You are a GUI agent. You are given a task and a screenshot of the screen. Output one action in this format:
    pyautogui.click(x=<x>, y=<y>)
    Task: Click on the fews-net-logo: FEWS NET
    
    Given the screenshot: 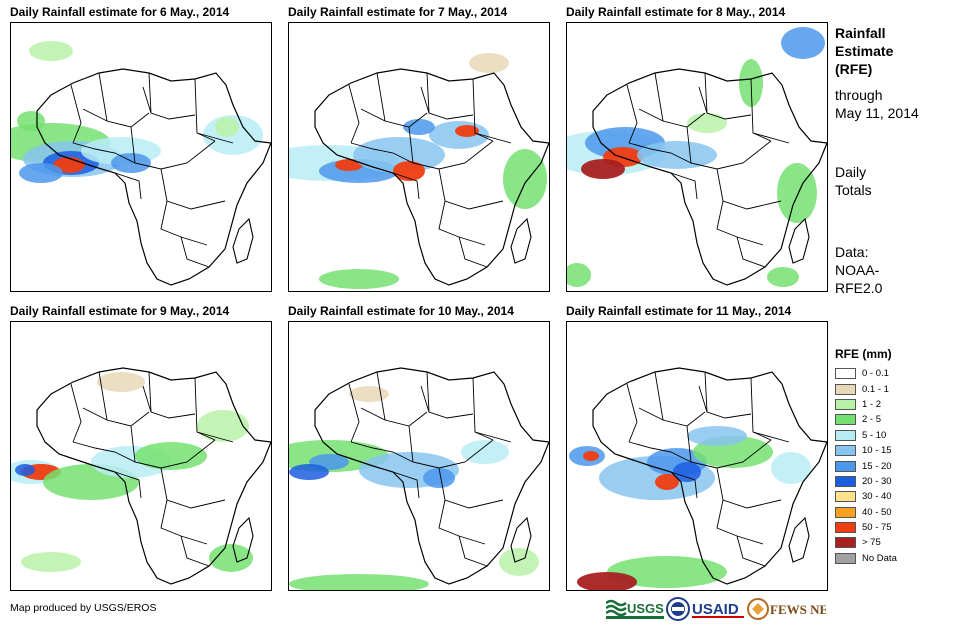 What is the action you would take?
    pyautogui.click(x=792, y=609)
    